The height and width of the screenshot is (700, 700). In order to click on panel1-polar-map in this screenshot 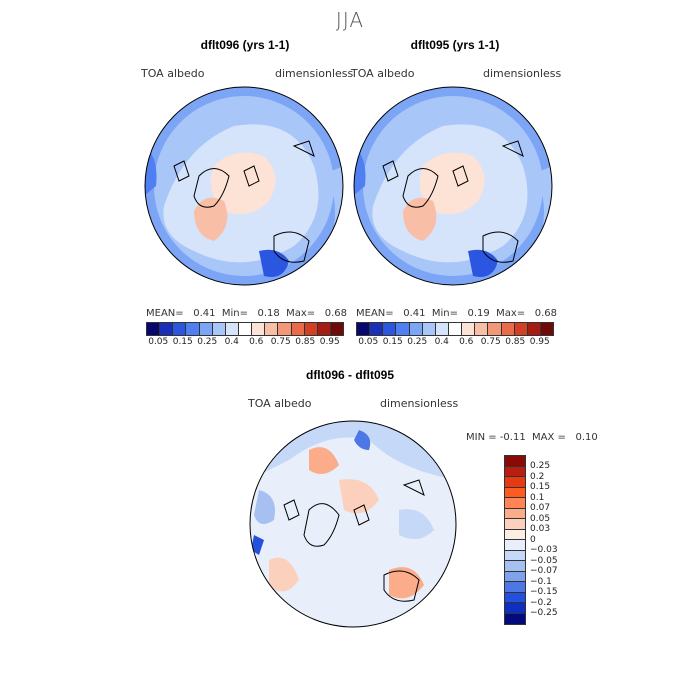, I will do `click(244, 186)`.